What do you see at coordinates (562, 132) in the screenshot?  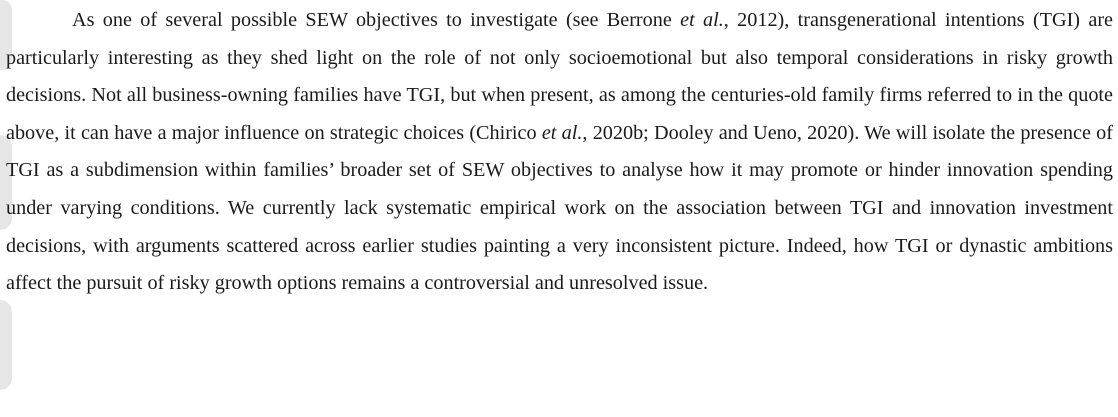 I see `citation-et-al-2: et al.` at bounding box center [562, 132].